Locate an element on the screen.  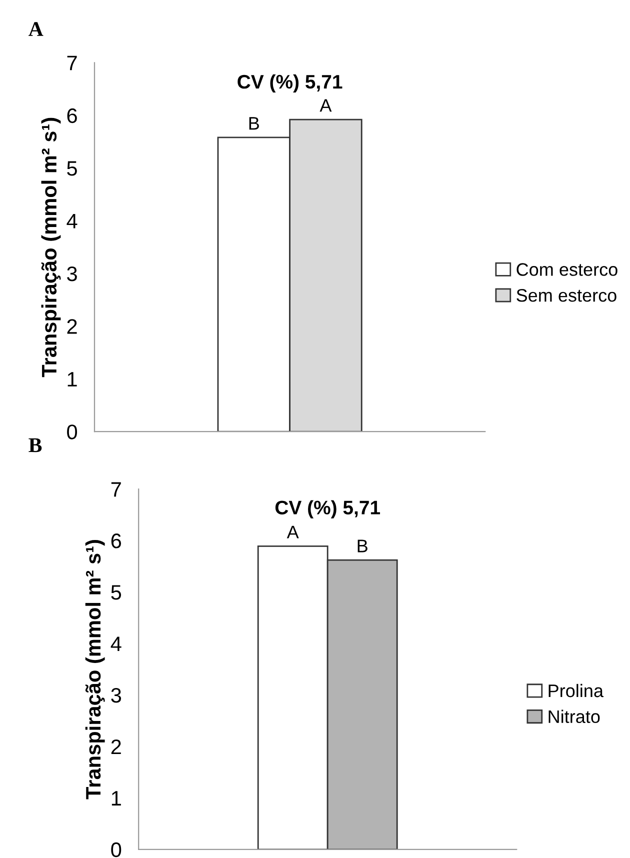
legend-label: Nitrato is located at coordinates (574, 717).